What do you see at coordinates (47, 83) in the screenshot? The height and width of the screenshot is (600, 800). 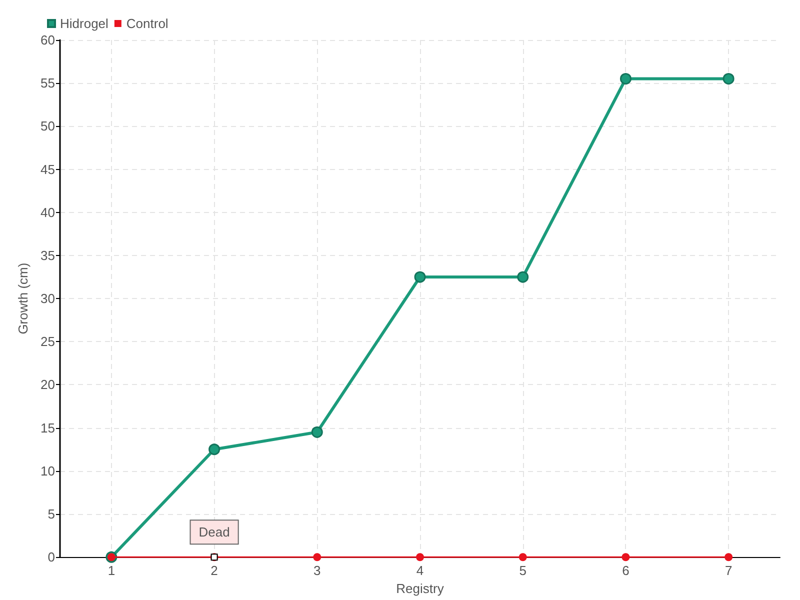 I see `y-tick-label: 55` at bounding box center [47, 83].